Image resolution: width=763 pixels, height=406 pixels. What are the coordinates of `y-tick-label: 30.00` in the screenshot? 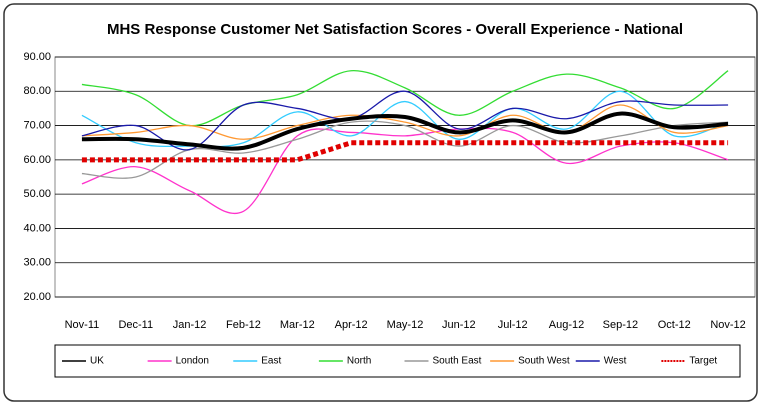 It's located at (37, 263).